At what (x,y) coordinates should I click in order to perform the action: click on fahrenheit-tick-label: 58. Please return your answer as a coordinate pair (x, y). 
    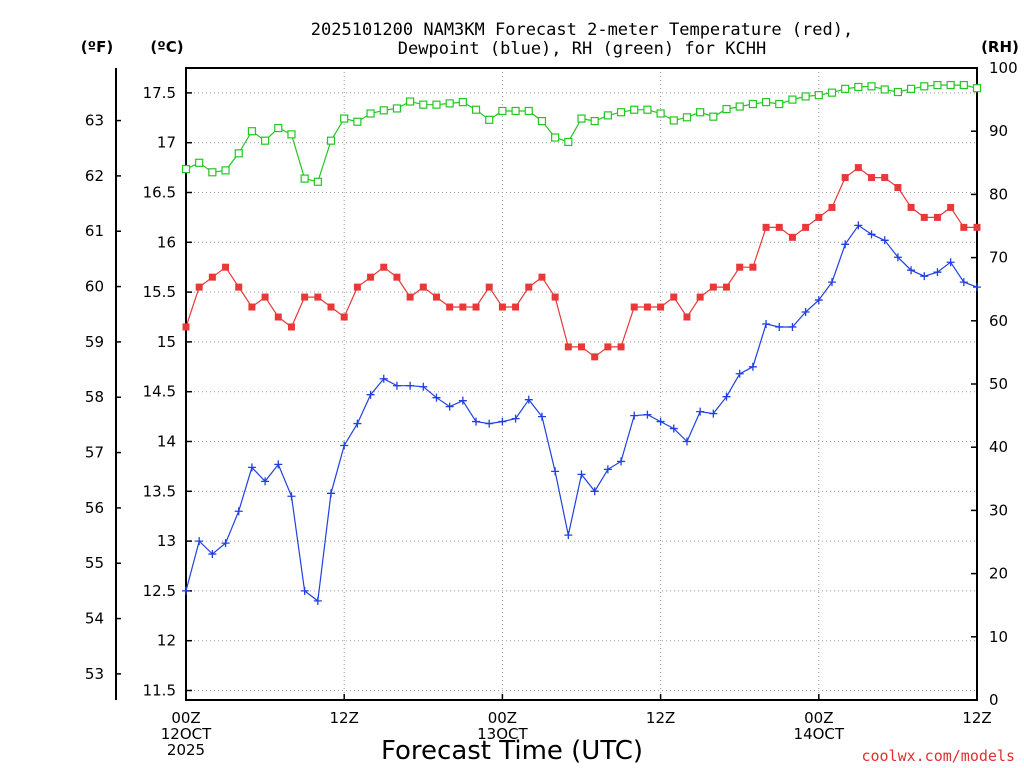
    Looking at the image, I should click on (94, 397).